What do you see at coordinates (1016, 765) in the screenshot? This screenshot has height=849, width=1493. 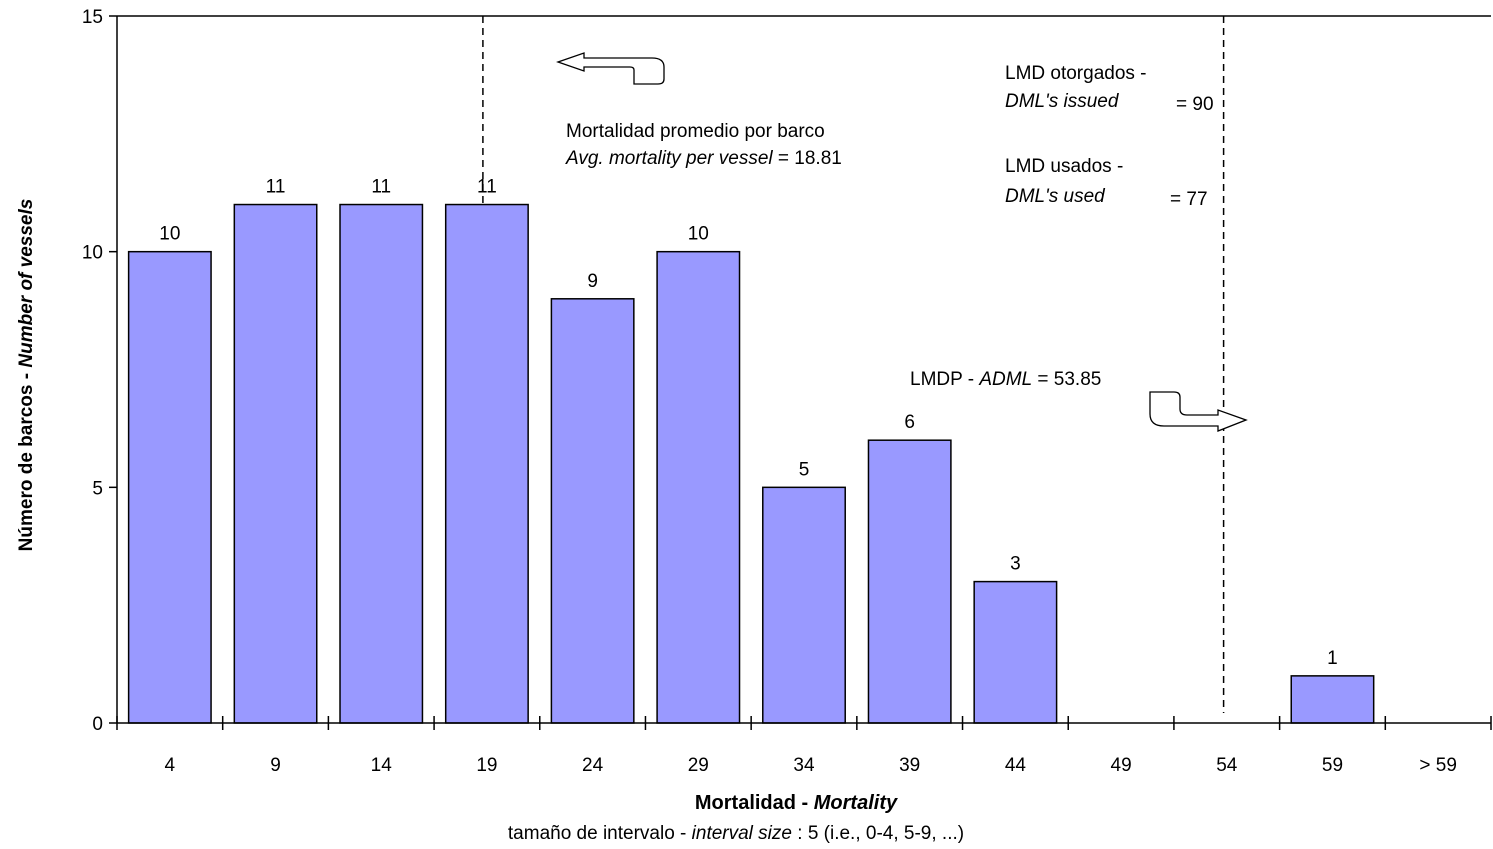 I see `x-tick-label: 44` at bounding box center [1016, 765].